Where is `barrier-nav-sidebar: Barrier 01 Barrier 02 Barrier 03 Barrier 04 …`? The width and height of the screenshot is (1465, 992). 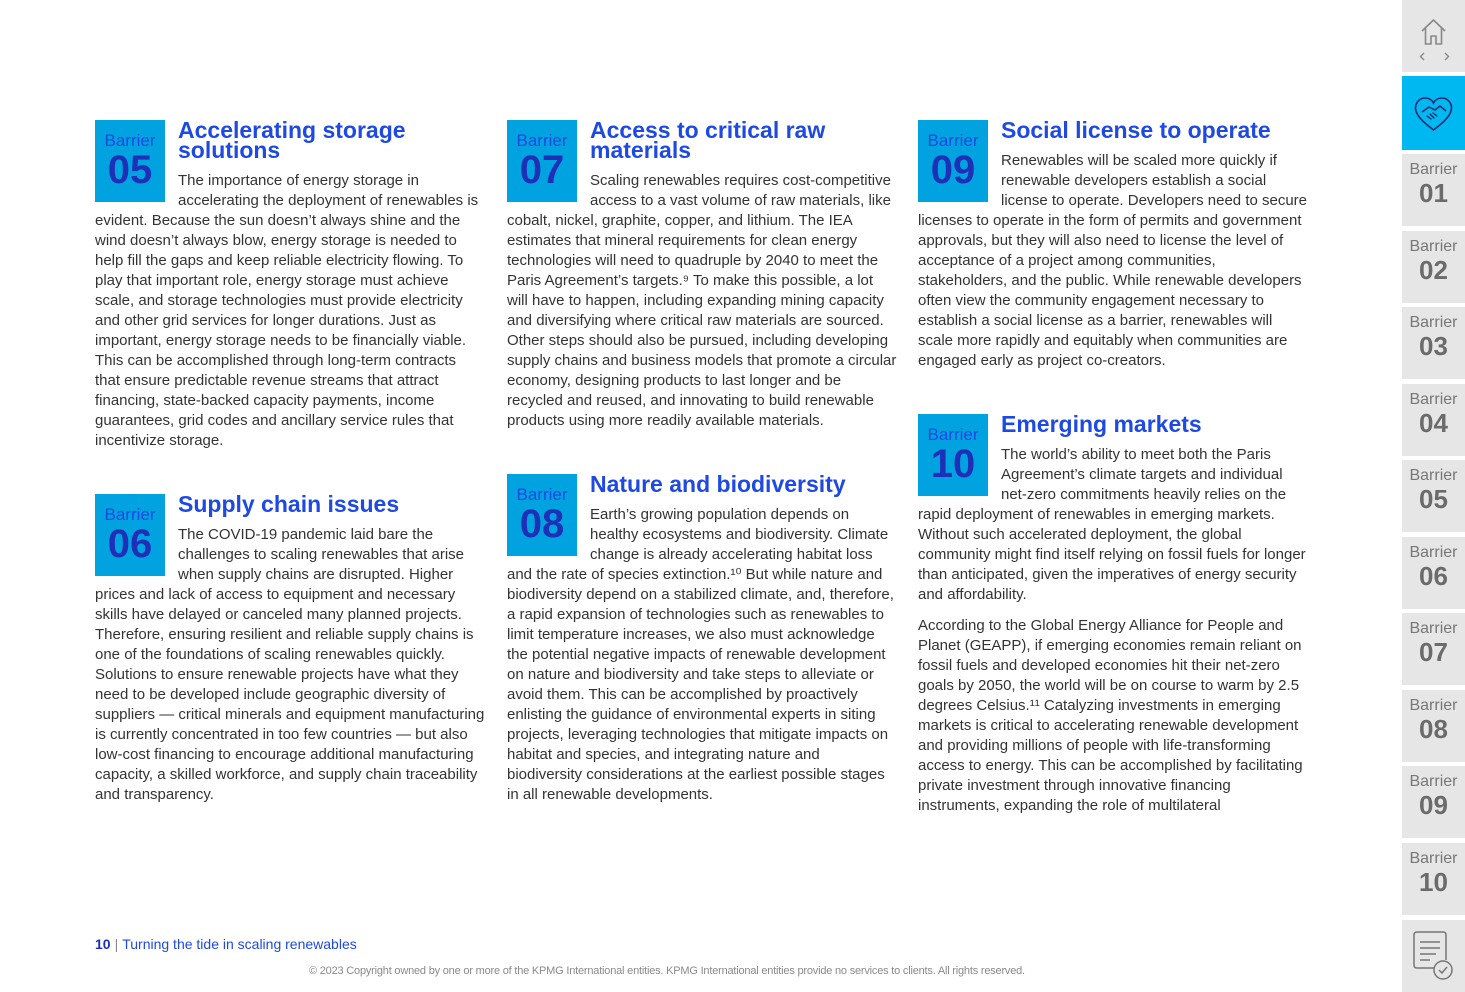
barrier-nav-sidebar: Barrier 01 Barrier 02 Barrier 03 Barrier 04 … is located at coordinates (1433, 496).